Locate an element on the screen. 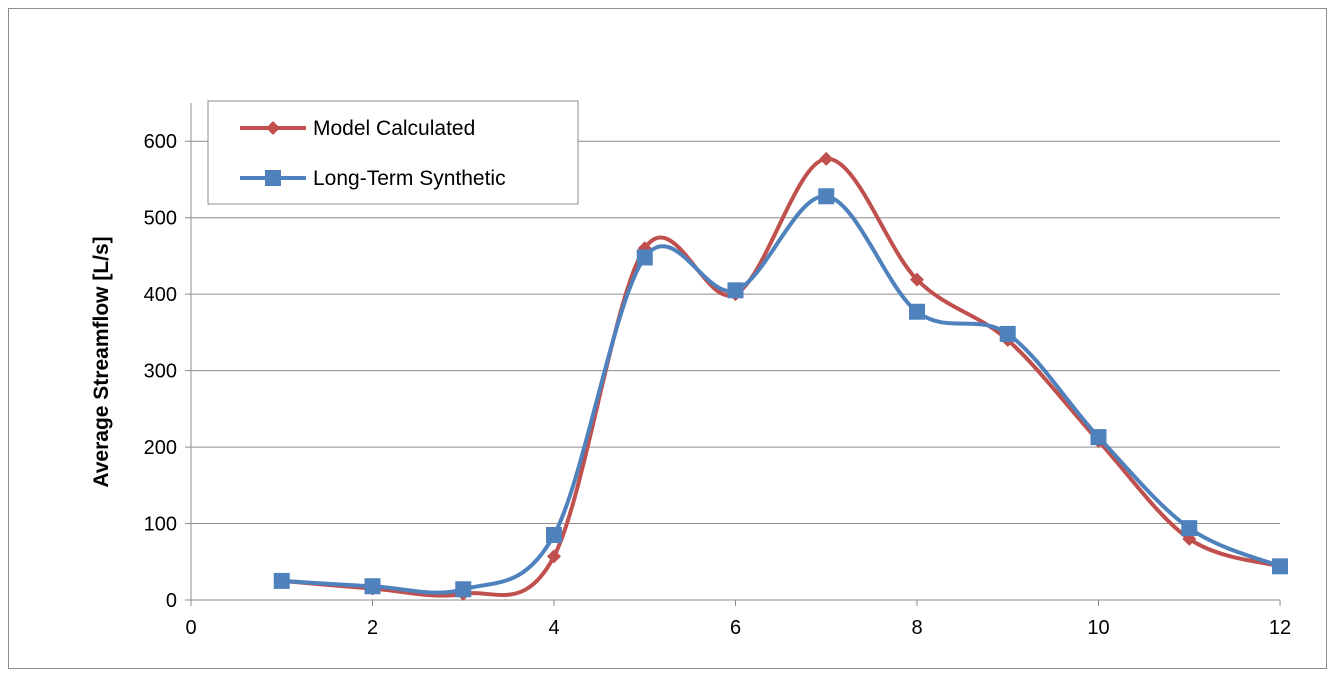 This screenshot has height=677, width=1337. legend-entry: Model Calculated is located at coordinates (357, 128).